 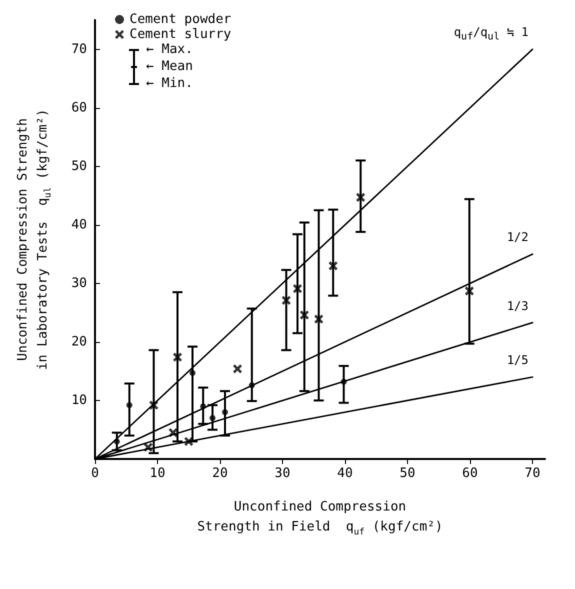 I want to click on annotation: ← Min., so click(x=169, y=83).